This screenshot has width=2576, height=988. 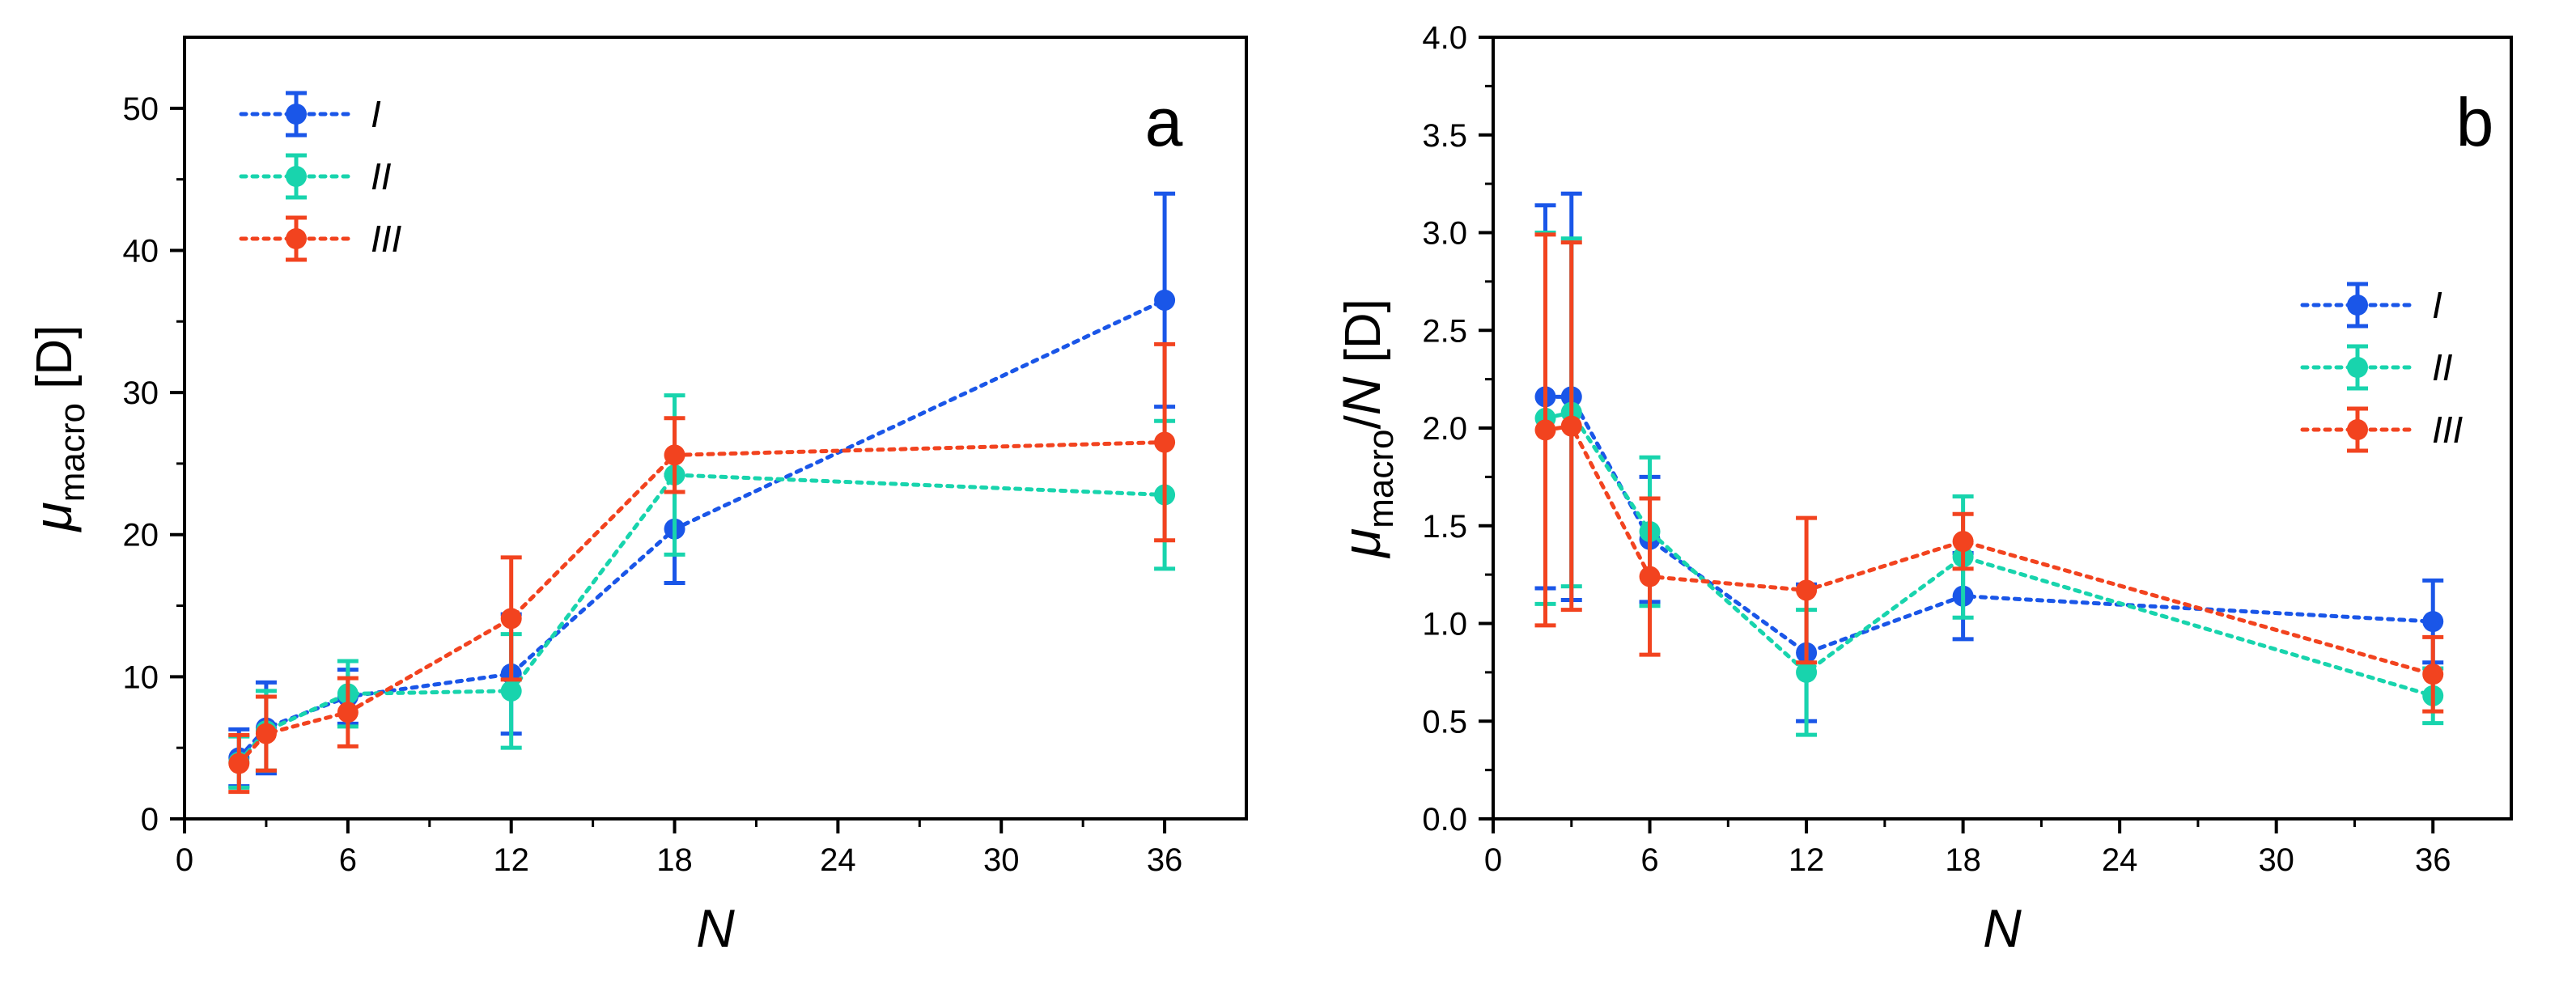 What do you see at coordinates (55, 364) in the screenshot?
I see `y-axis-suffix: [D]` at bounding box center [55, 364].